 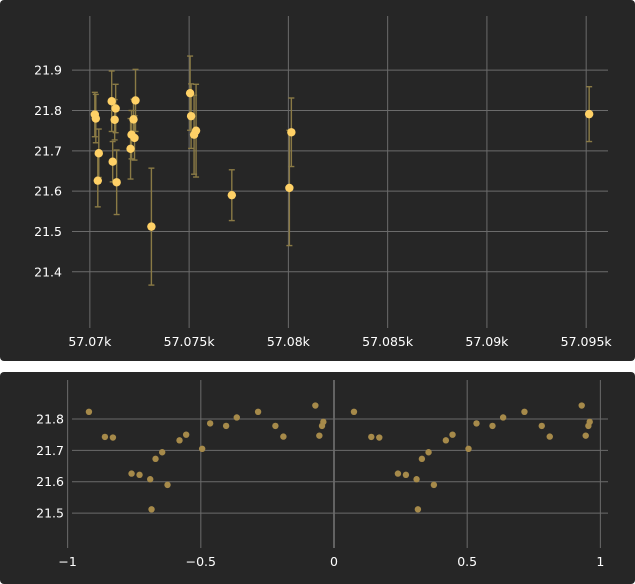 What do you see at coordinates (90, 341) in the screenshot?
I see `x-tick-label: 57.07k` at bounding box center [90, 341].